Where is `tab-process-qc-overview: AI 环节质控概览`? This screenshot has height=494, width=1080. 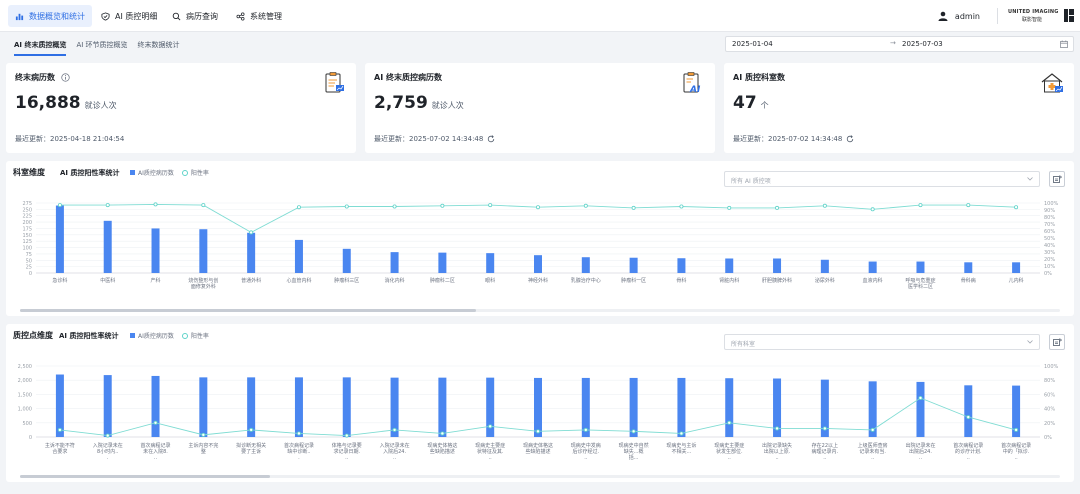 tab-process-qc-overview: AI 环节质控概览 is located at coordinates (102, 45).